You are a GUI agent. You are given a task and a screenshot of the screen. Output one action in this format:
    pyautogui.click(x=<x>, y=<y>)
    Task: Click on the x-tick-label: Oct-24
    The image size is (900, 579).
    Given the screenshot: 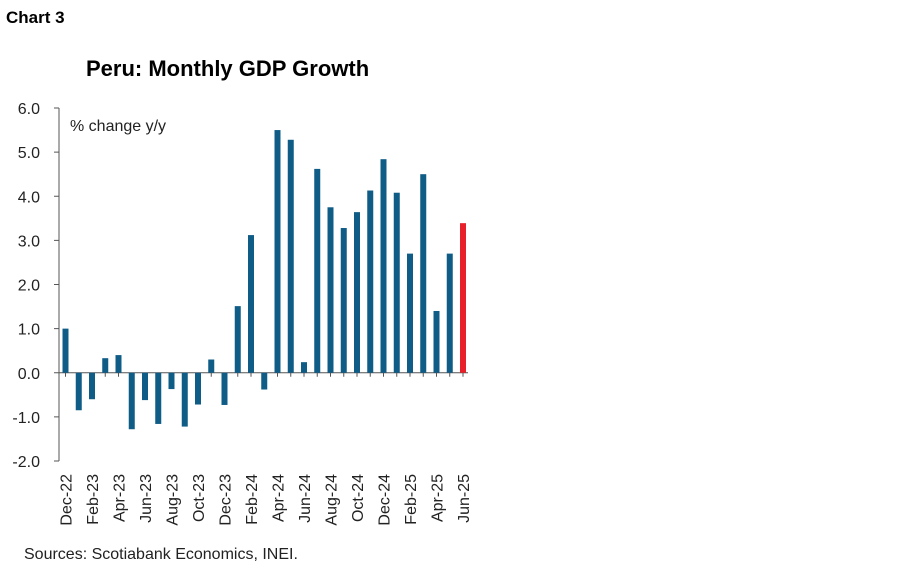 What is the action you would take?
    pyautogui.click(x=358, y=498)
    